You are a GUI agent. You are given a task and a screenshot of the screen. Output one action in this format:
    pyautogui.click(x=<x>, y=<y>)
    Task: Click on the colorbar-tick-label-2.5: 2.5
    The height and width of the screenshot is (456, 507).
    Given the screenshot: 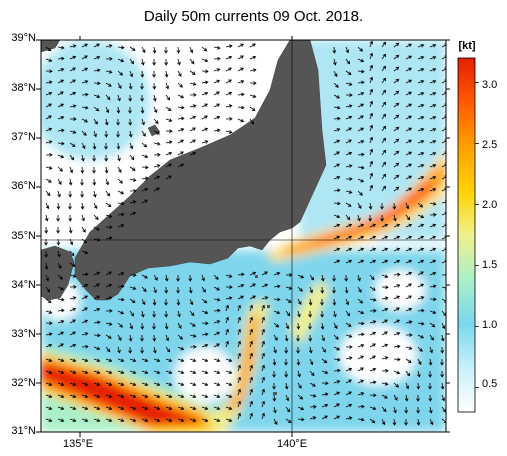 What is the action you would take?
    pyautogui.click(x=490, y=145)
    